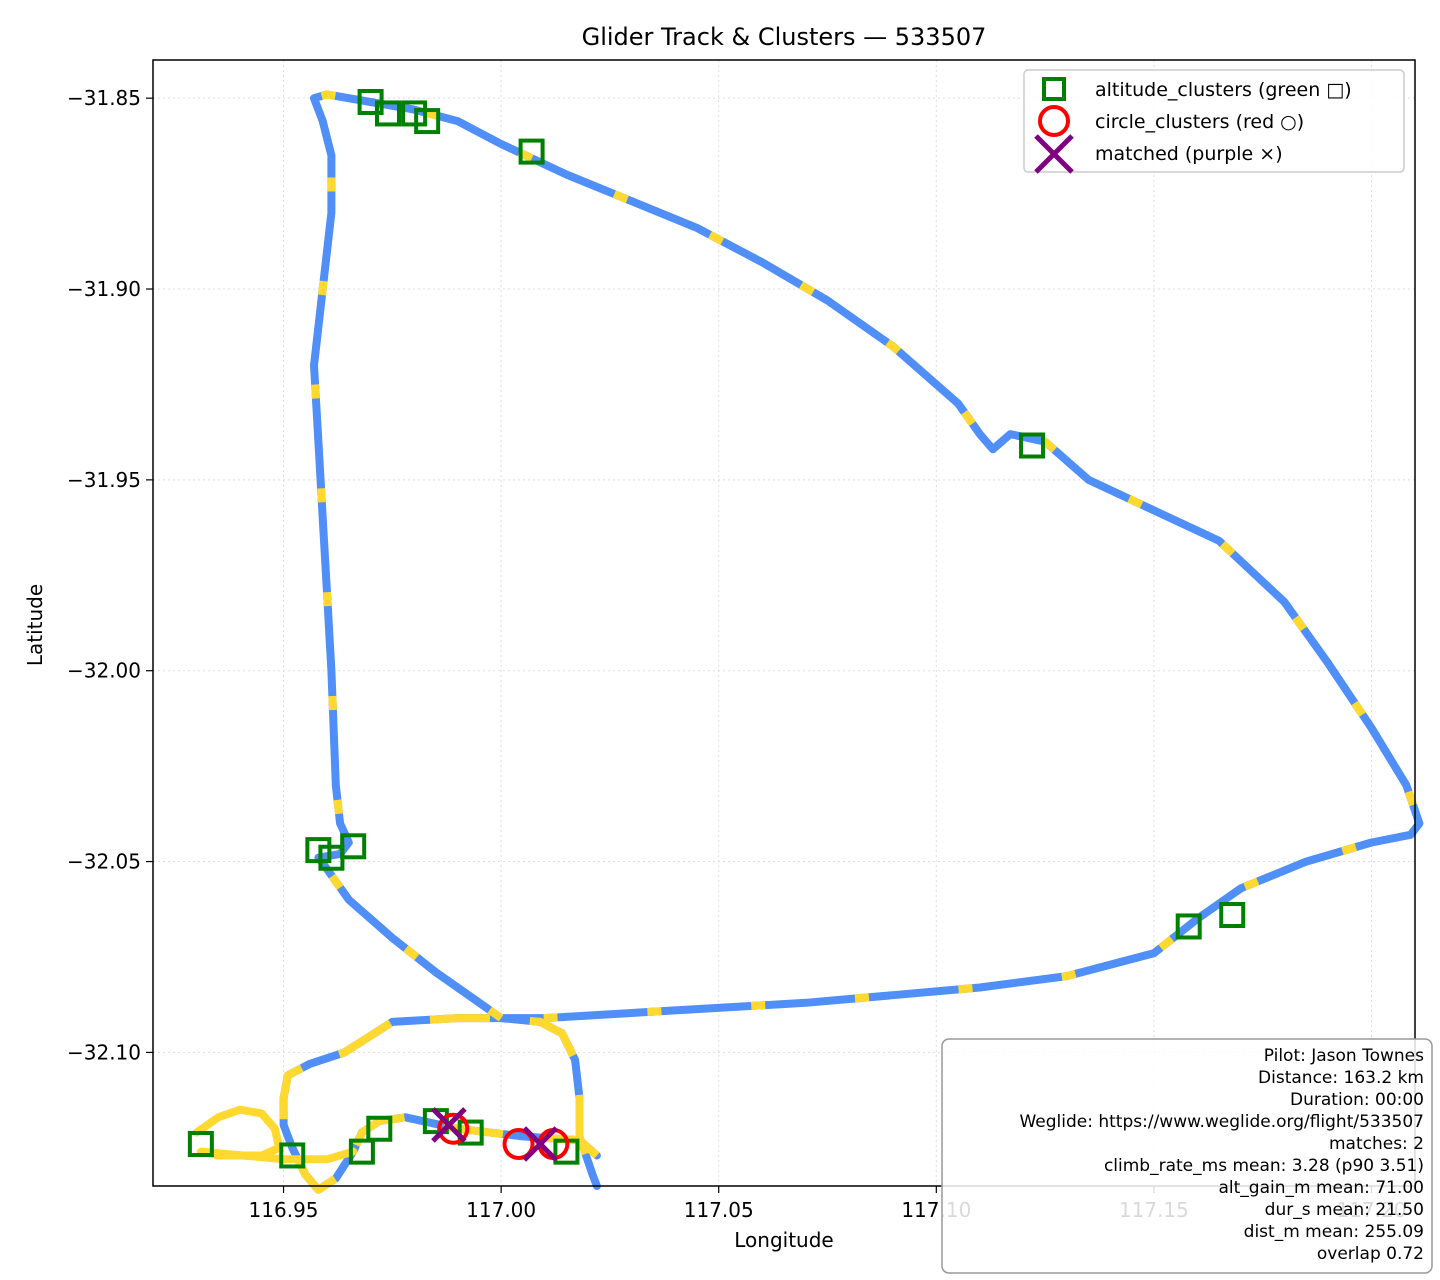  I want to click on red-circle-icon, so click(1054, 121).